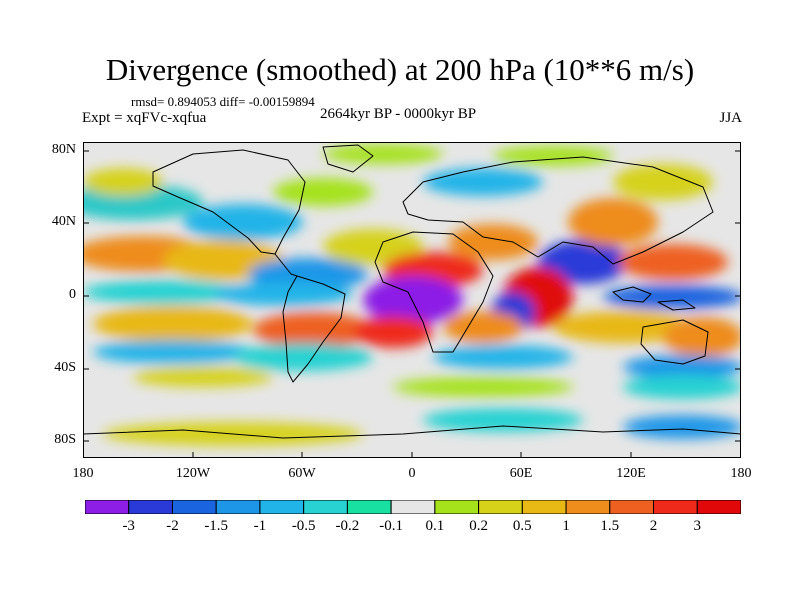 Image resolution: width=800 pixels, height=600 pixels. I want to click on colorbar-label: -2, so click(172, 526).